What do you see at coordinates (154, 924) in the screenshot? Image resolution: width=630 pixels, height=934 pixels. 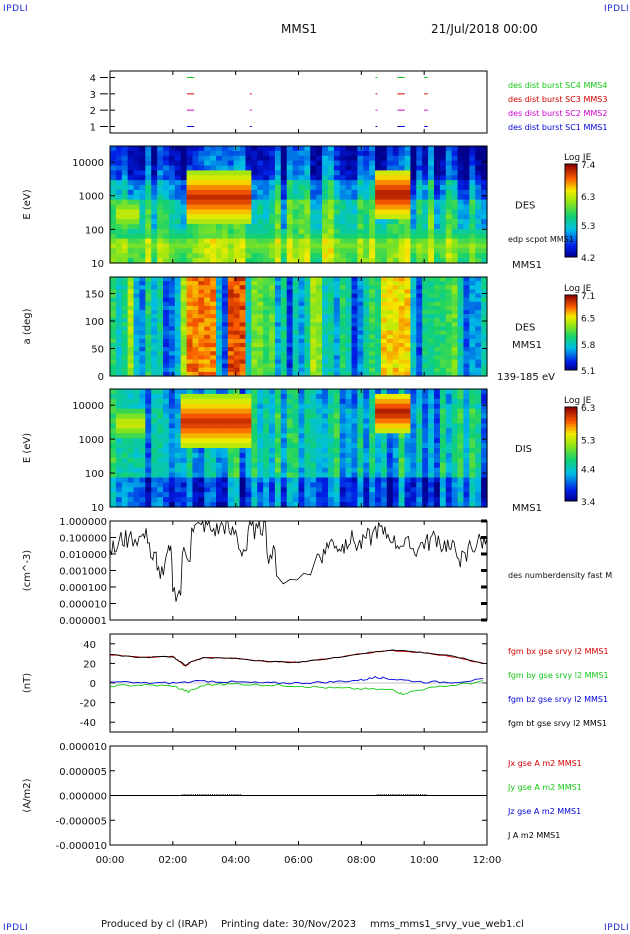 I see `footer-produced-by: Produced by cl (IRAP)` at bounding box center [154, 924].